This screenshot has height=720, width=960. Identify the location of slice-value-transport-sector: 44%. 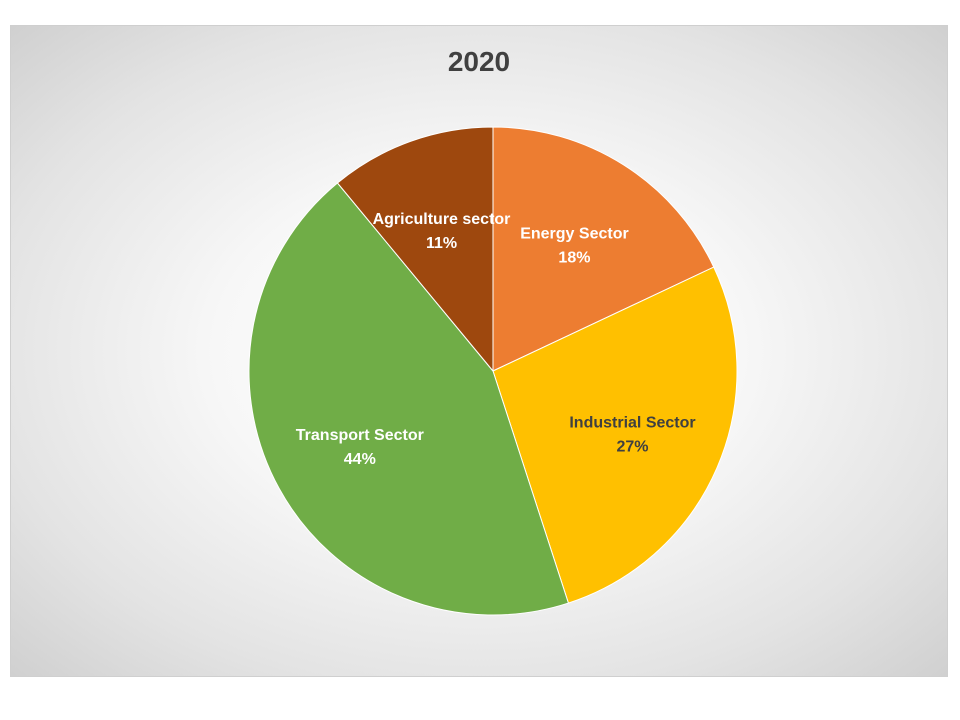
(360, 459).